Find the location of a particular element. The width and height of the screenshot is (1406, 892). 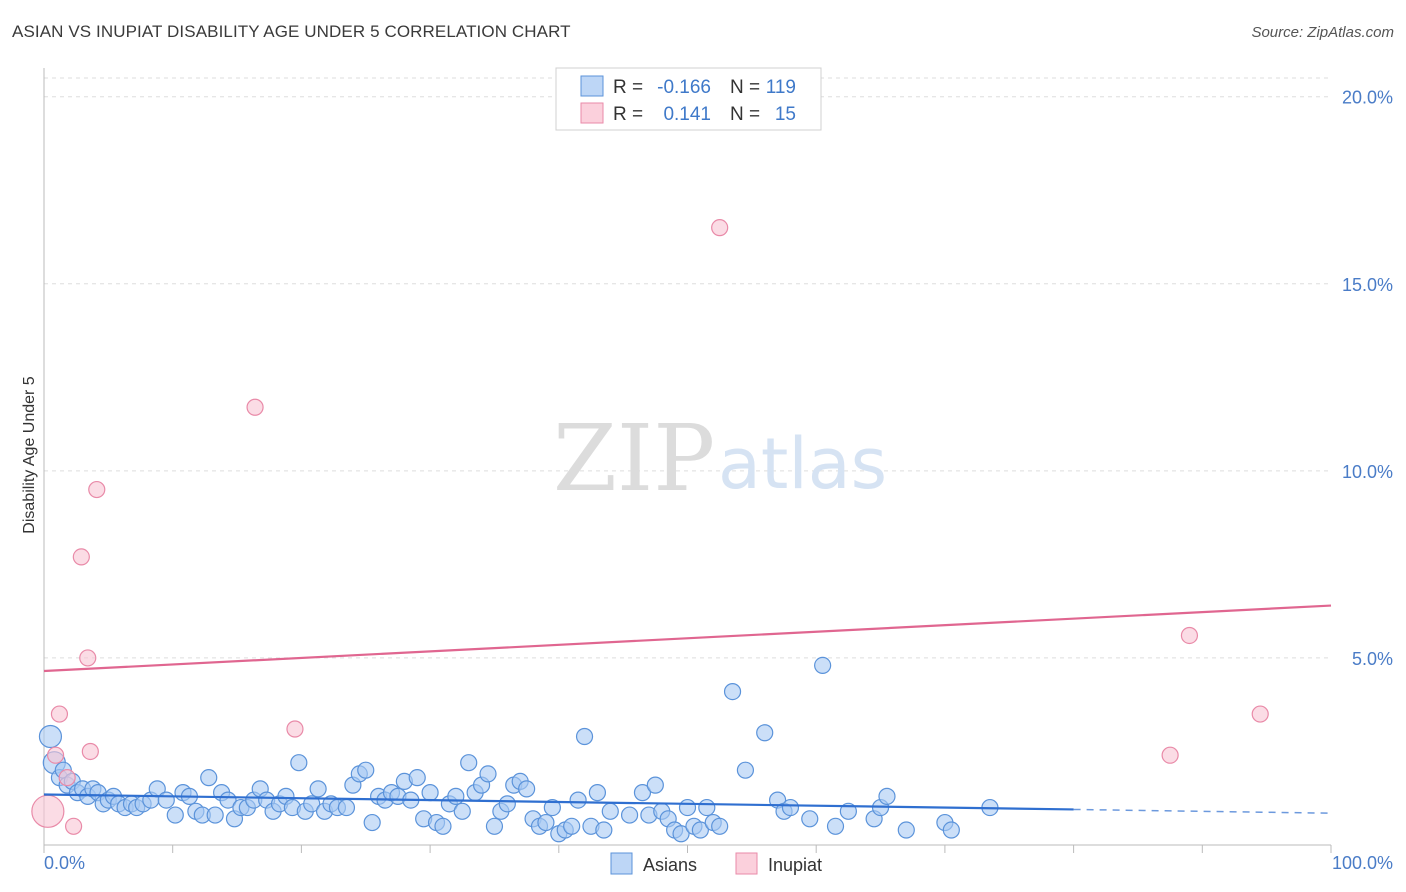

bottom-legend-label-asians: Asians is located at coordinates (670, 865).